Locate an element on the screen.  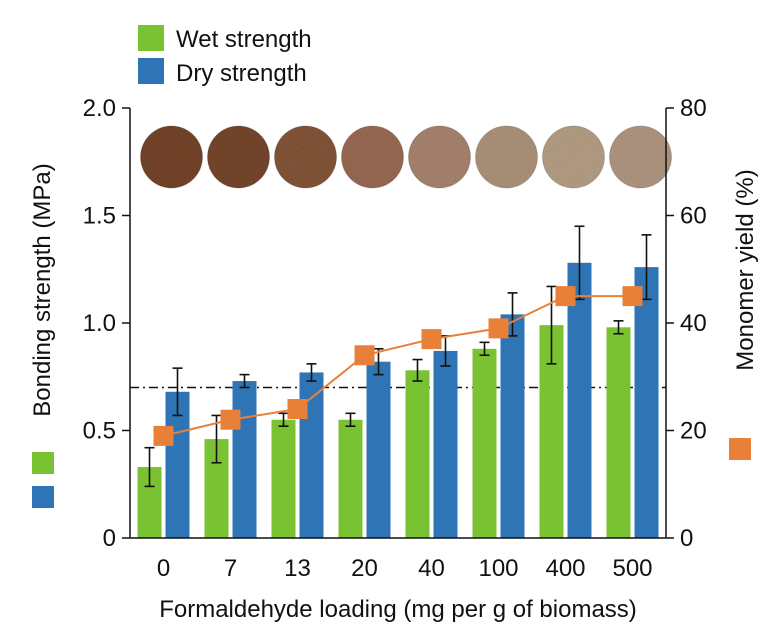
side-swatch-monomer is located at coordinates (740, 449).